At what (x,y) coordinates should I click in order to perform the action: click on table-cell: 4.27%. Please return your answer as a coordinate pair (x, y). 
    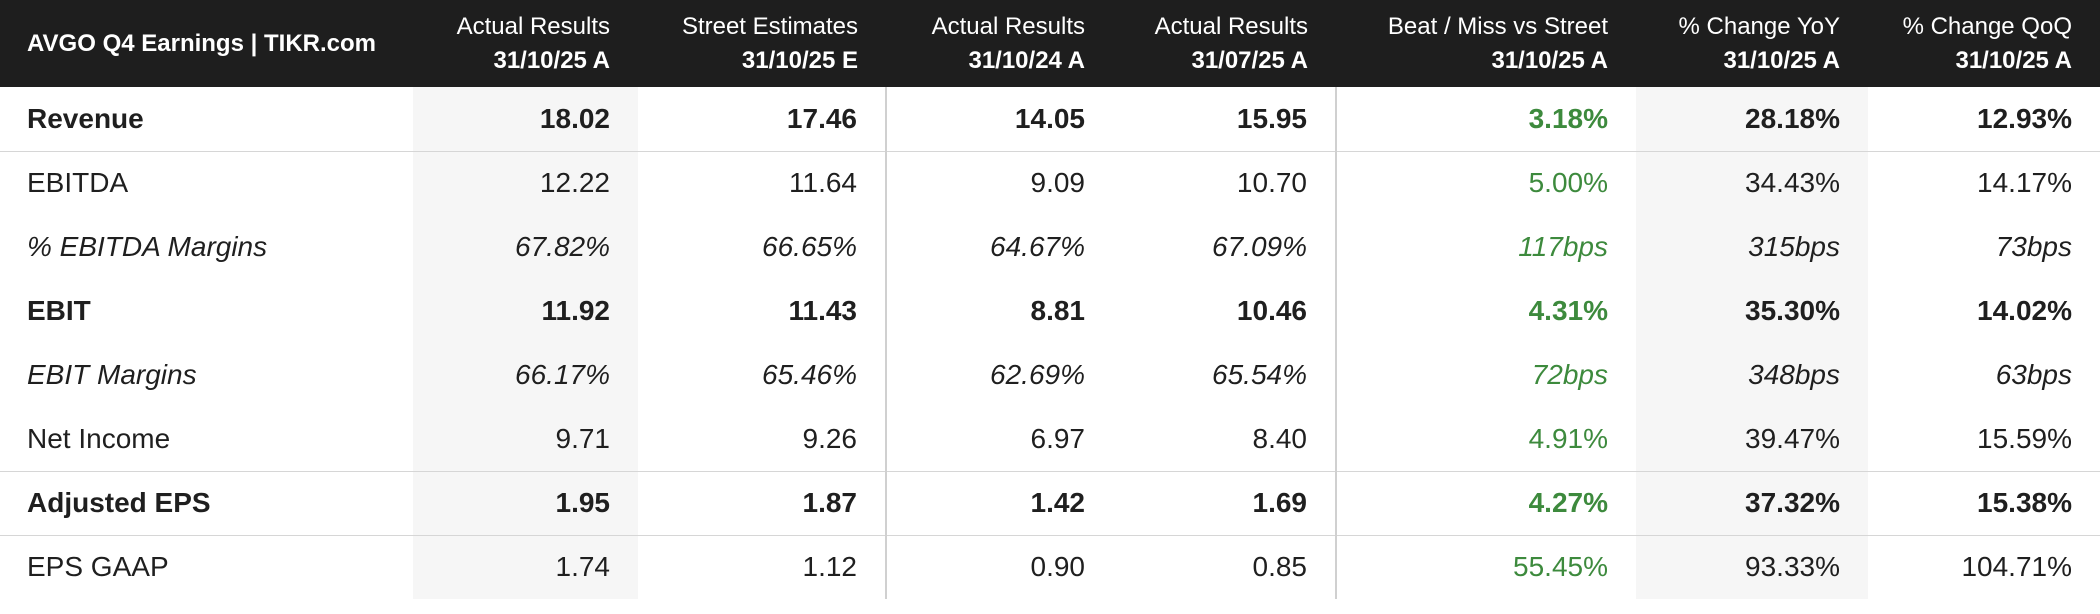
    Looking at the image, I should click on (1485, 503).